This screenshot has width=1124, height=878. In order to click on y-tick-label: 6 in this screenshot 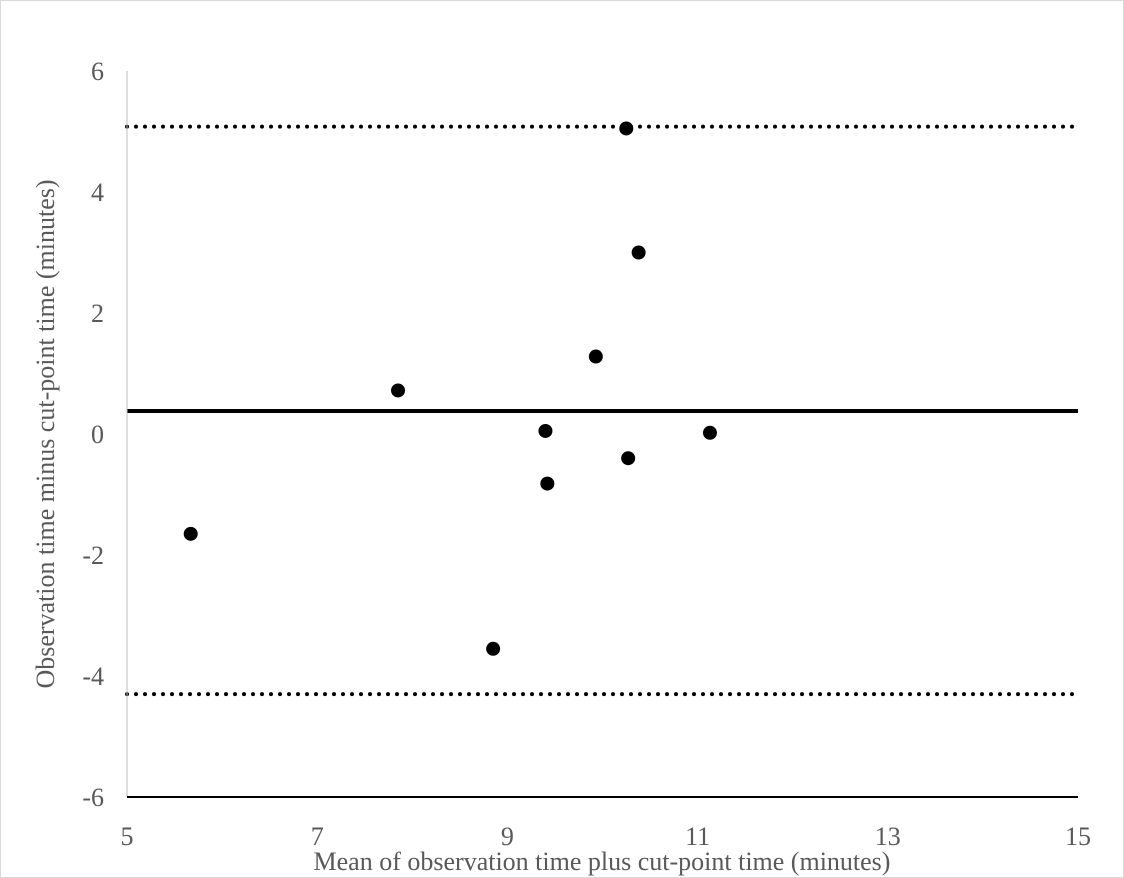, I will do `click(97, 71)`.